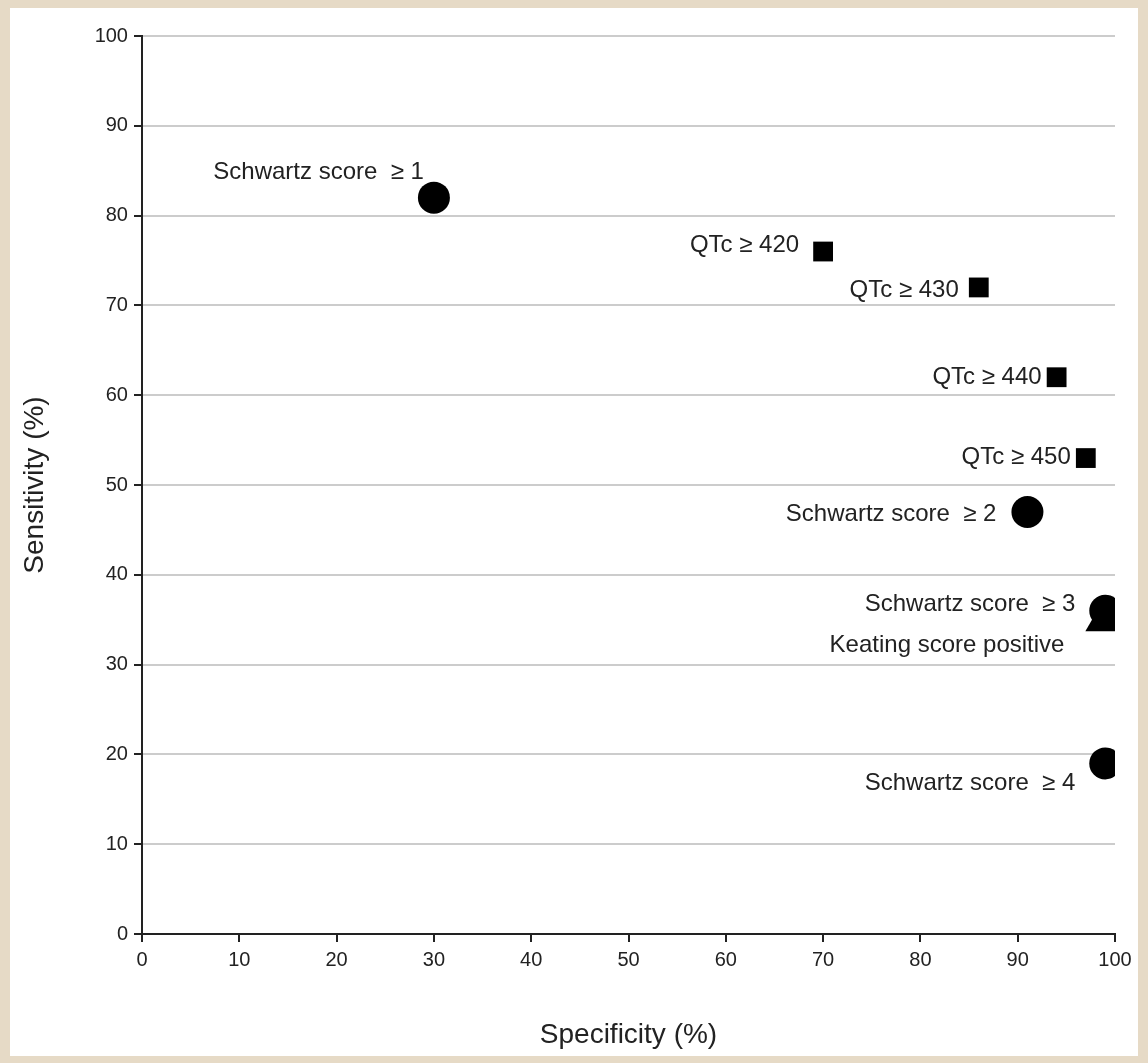 The image size is (1148, 1063). I want to click on x-tick-label: 100, so click(1115, 958).